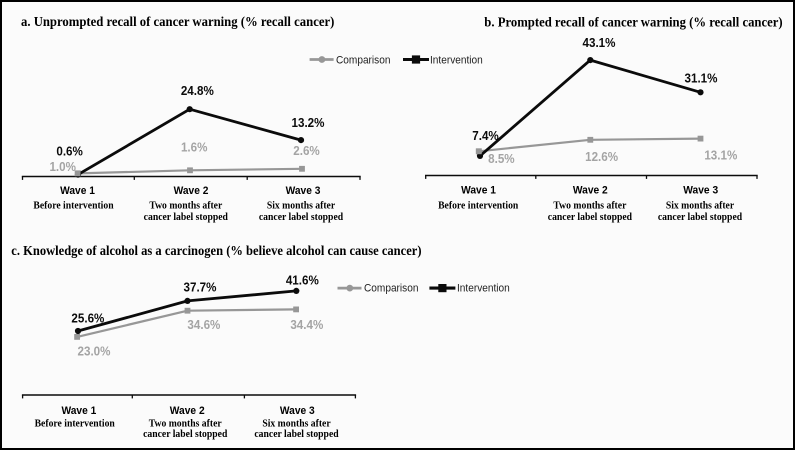 This screenshot has width=795, height=450. Describe the element at coordinates (601, 156) in the screenshot. I see `svg-text: 12.6%` at that location.